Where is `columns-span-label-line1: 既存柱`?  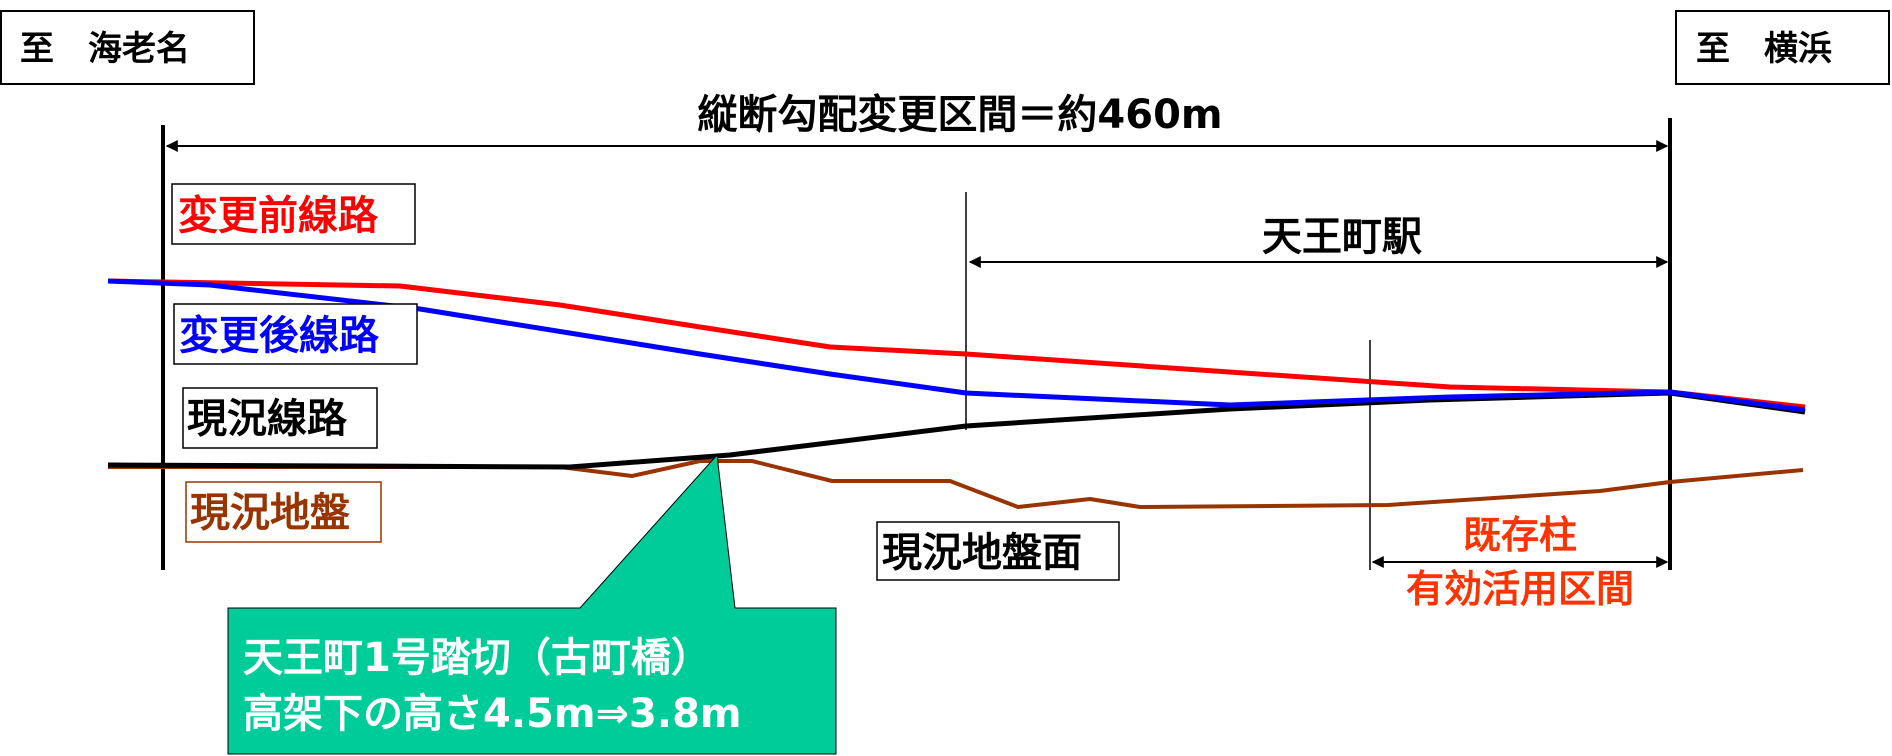 columns-span-label-line1: 既存柱 is located at coordinates (1520, 535).